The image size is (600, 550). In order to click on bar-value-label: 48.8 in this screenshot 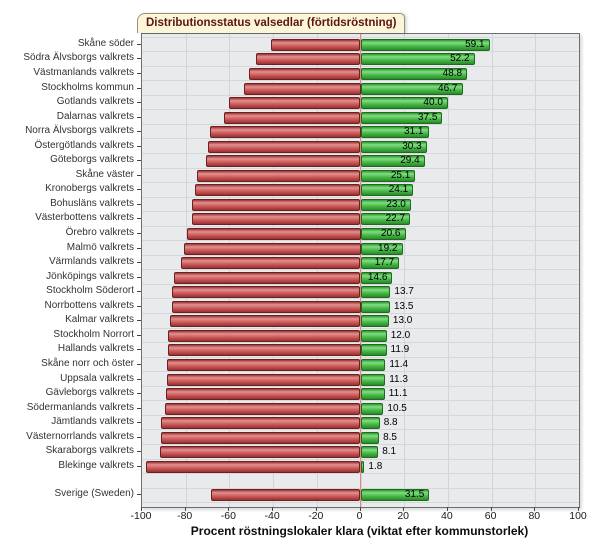, I will do `click(452, 73)`.